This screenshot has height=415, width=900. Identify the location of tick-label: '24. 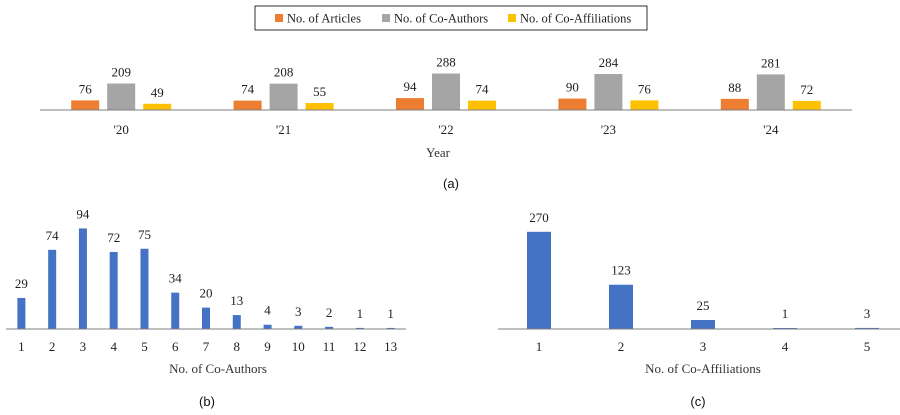
(771, 129).